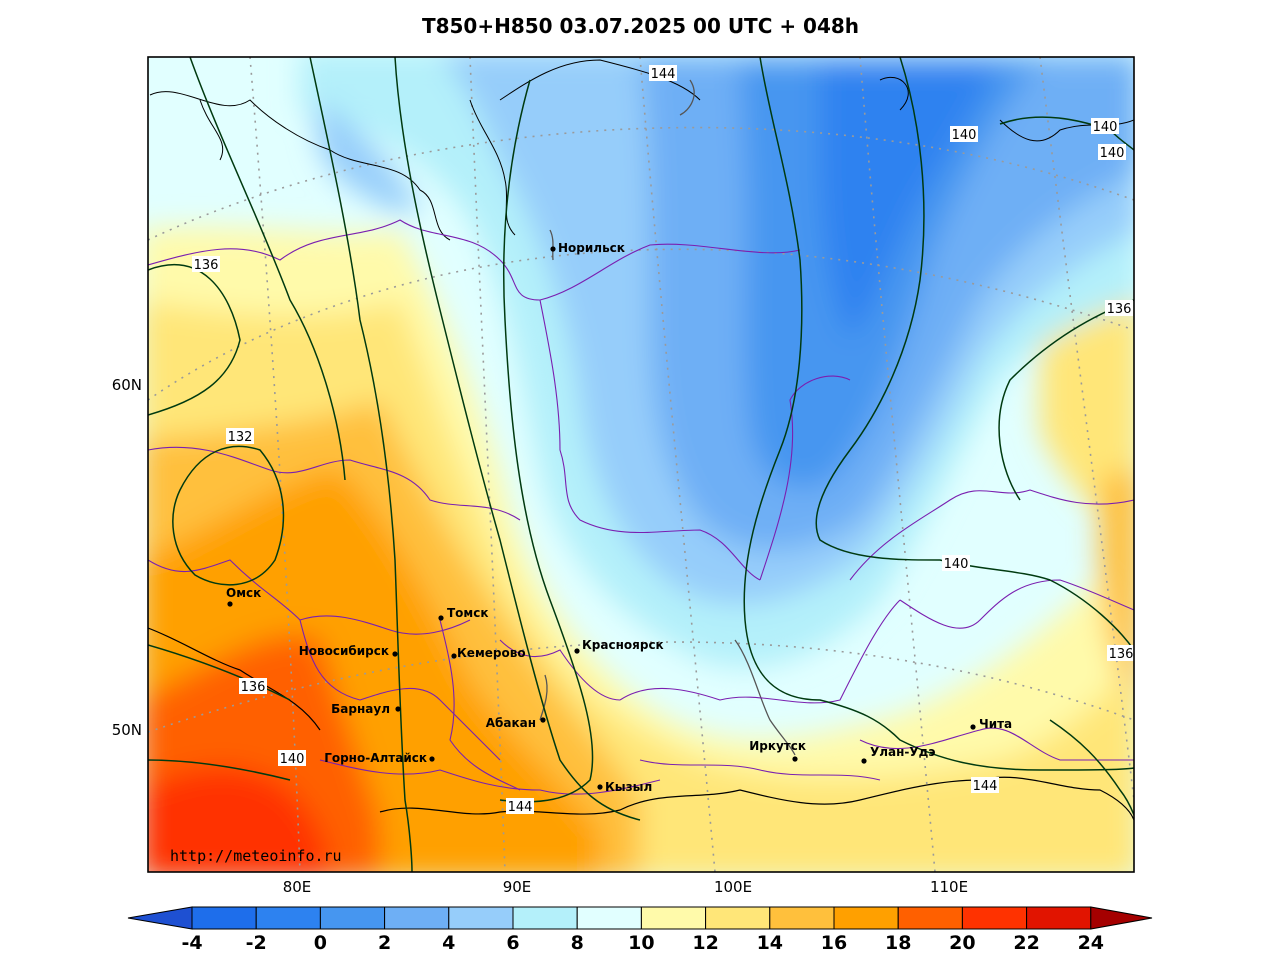 The height and width of the screenshot is (963, 1281). What do you see at coordinates (625, 887) in the screenshot?
I see `longitude-labels: 80E 90E 100E 110E` at bounding box center [625, 887].